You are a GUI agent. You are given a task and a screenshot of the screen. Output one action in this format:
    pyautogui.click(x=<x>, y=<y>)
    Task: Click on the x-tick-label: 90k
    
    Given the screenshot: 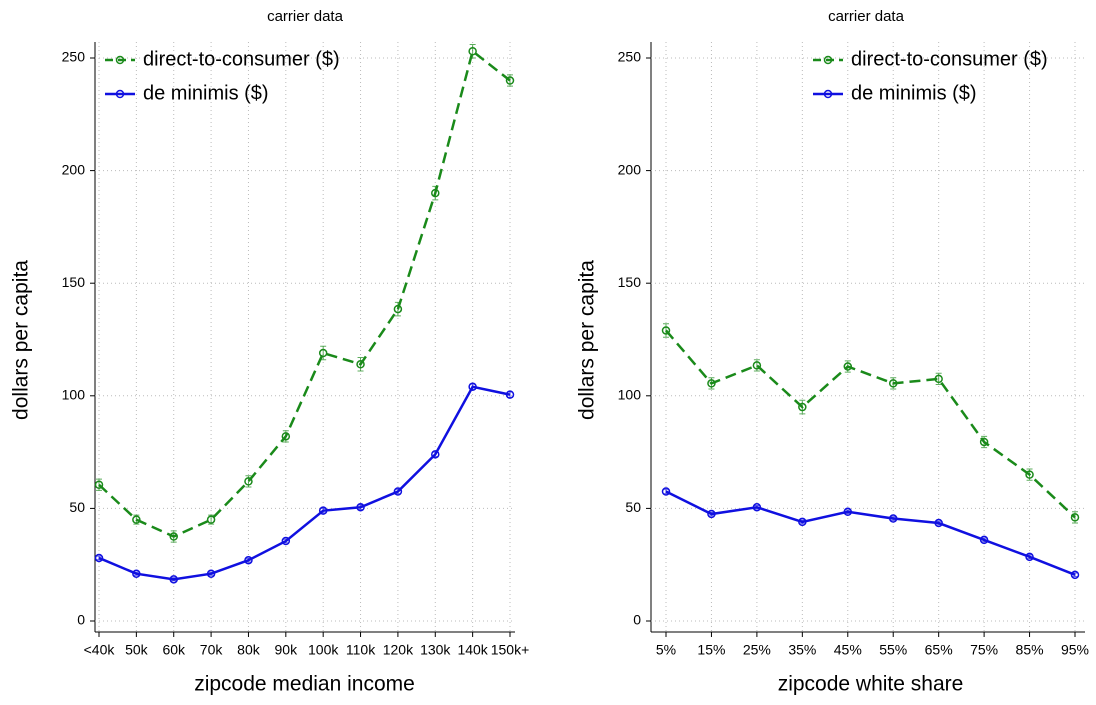 What is the action you would take?
    pyautogui.click(x=287, y=650)
    